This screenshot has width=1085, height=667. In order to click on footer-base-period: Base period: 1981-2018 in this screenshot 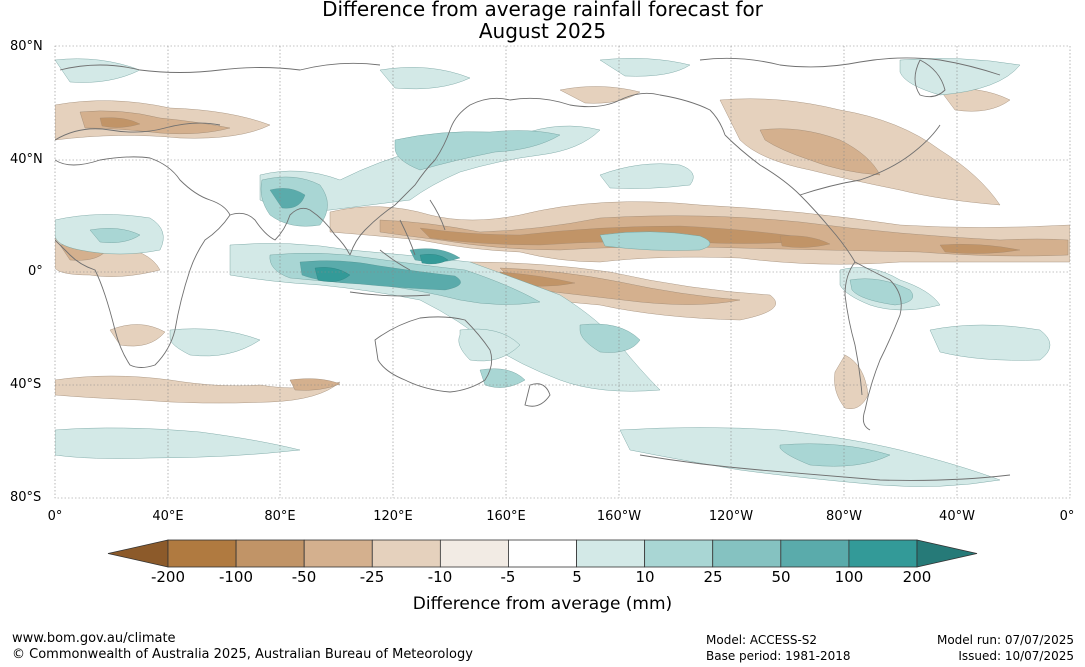, I will do `click(778, 656)`.